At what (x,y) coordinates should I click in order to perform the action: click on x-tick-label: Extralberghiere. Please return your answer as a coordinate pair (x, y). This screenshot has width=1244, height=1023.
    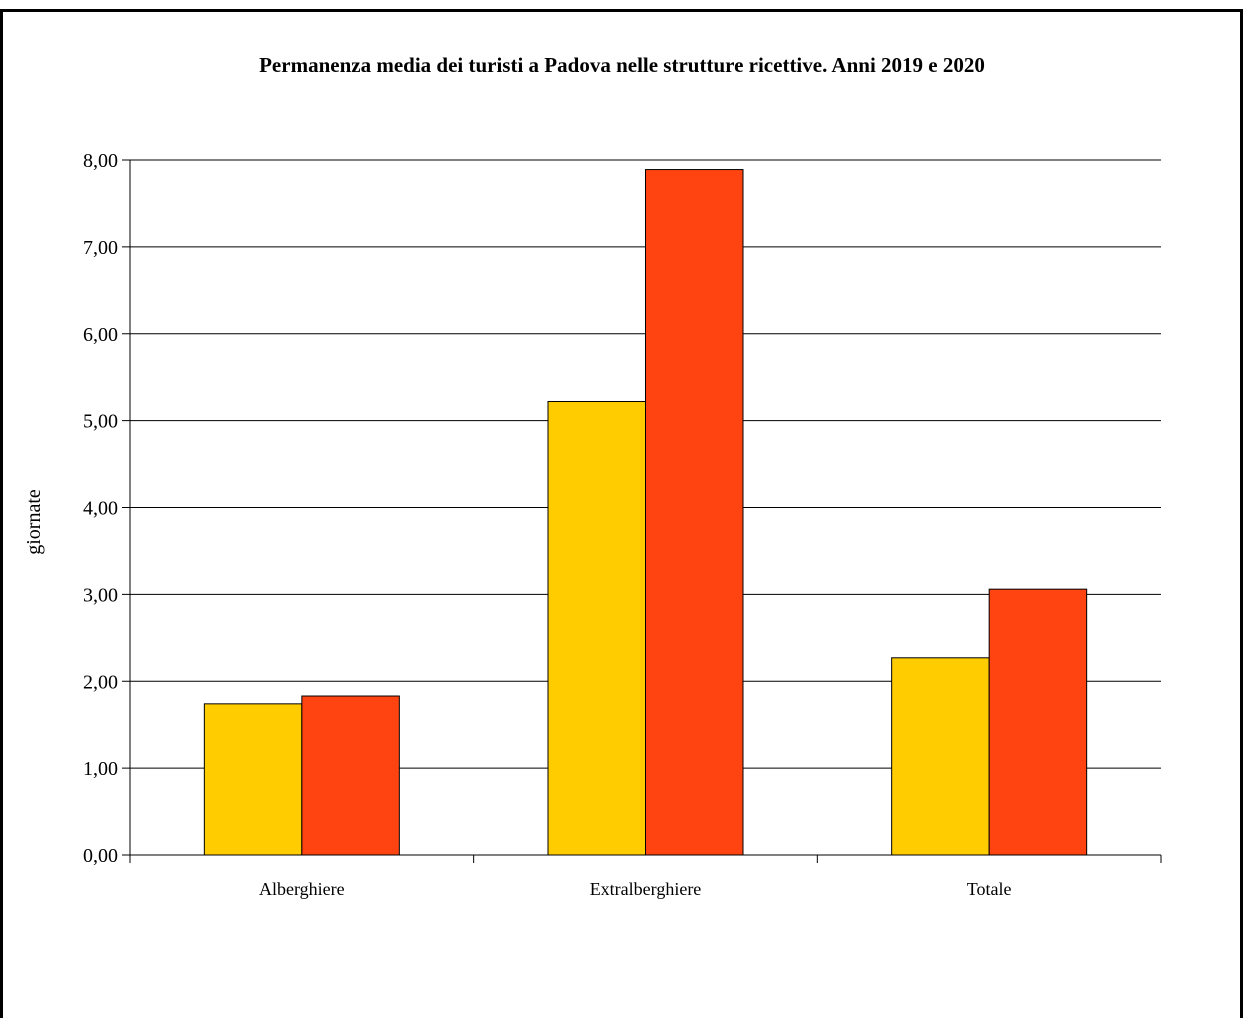
    Looking at the image, I should click on (646, 889).